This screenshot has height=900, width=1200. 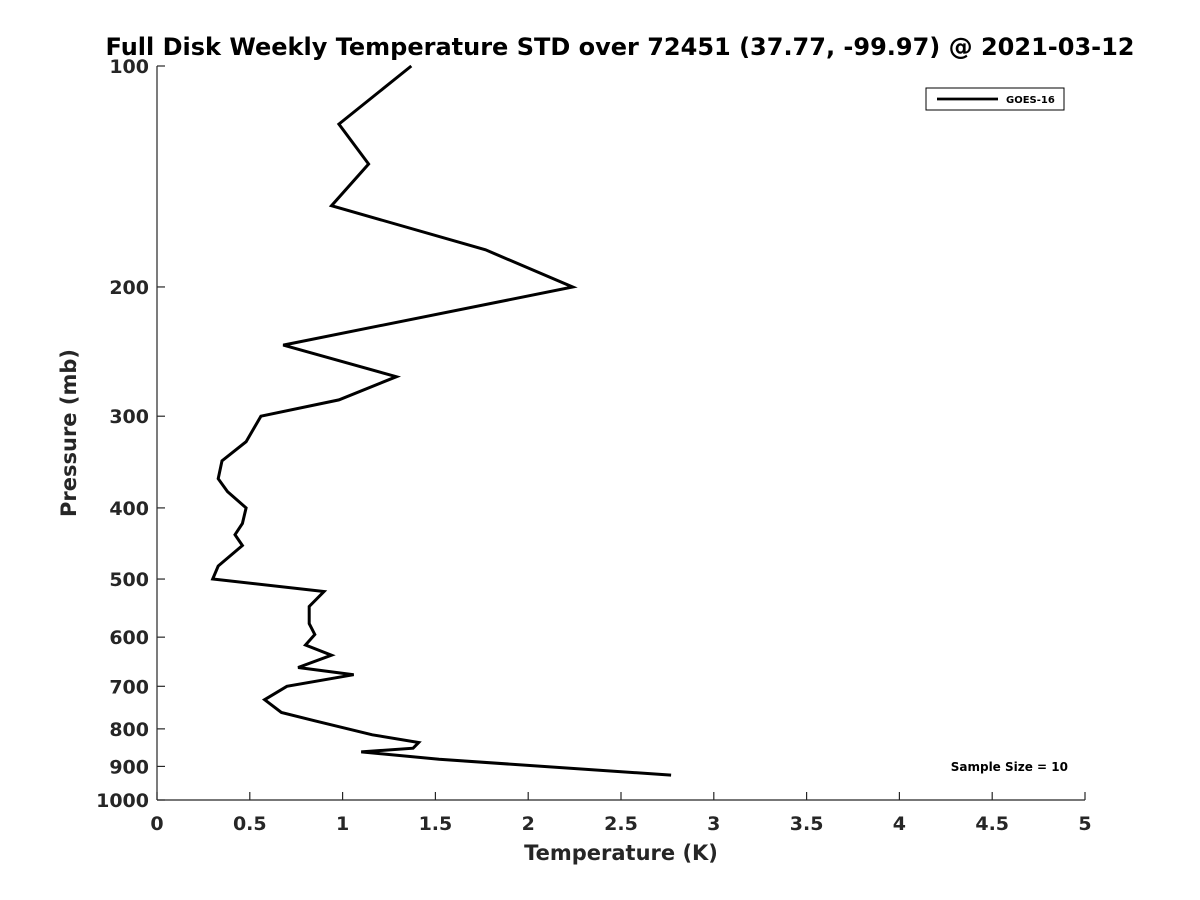 I want to click on x-tick-label: 0, so click(x=156, y=824).